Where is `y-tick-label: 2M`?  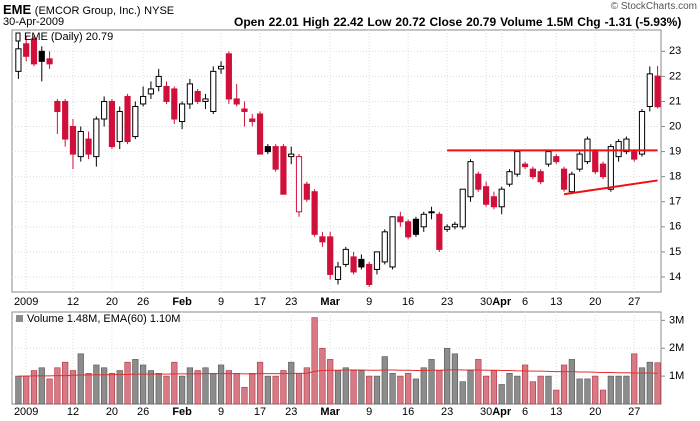 y-tick-label: 2M is located at coordinates (676, 348).